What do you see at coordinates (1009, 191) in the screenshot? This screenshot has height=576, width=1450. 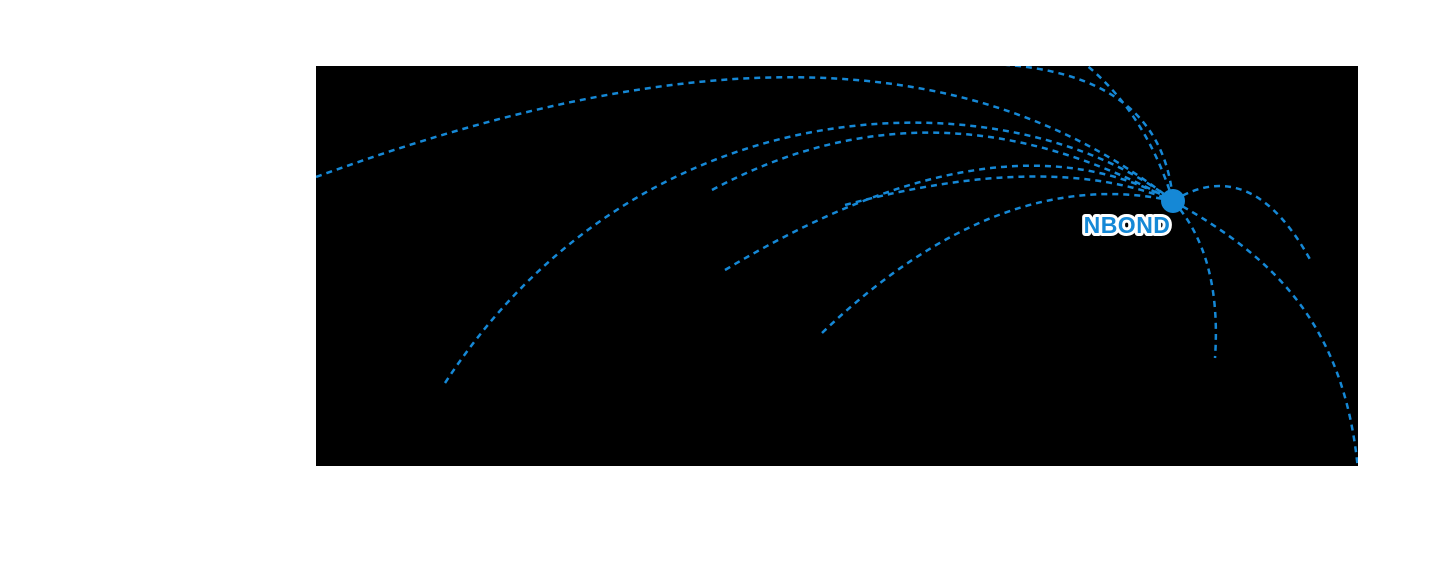 I see `edge-mid-flat` at bounding box center [1009, 191].